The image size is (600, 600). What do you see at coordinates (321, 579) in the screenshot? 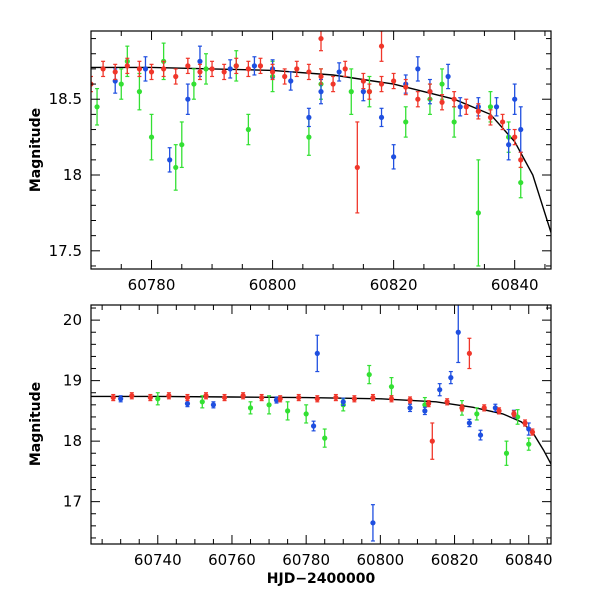
I see `x-axis-title: HJD−2400000` at bounding box center [321, 579].